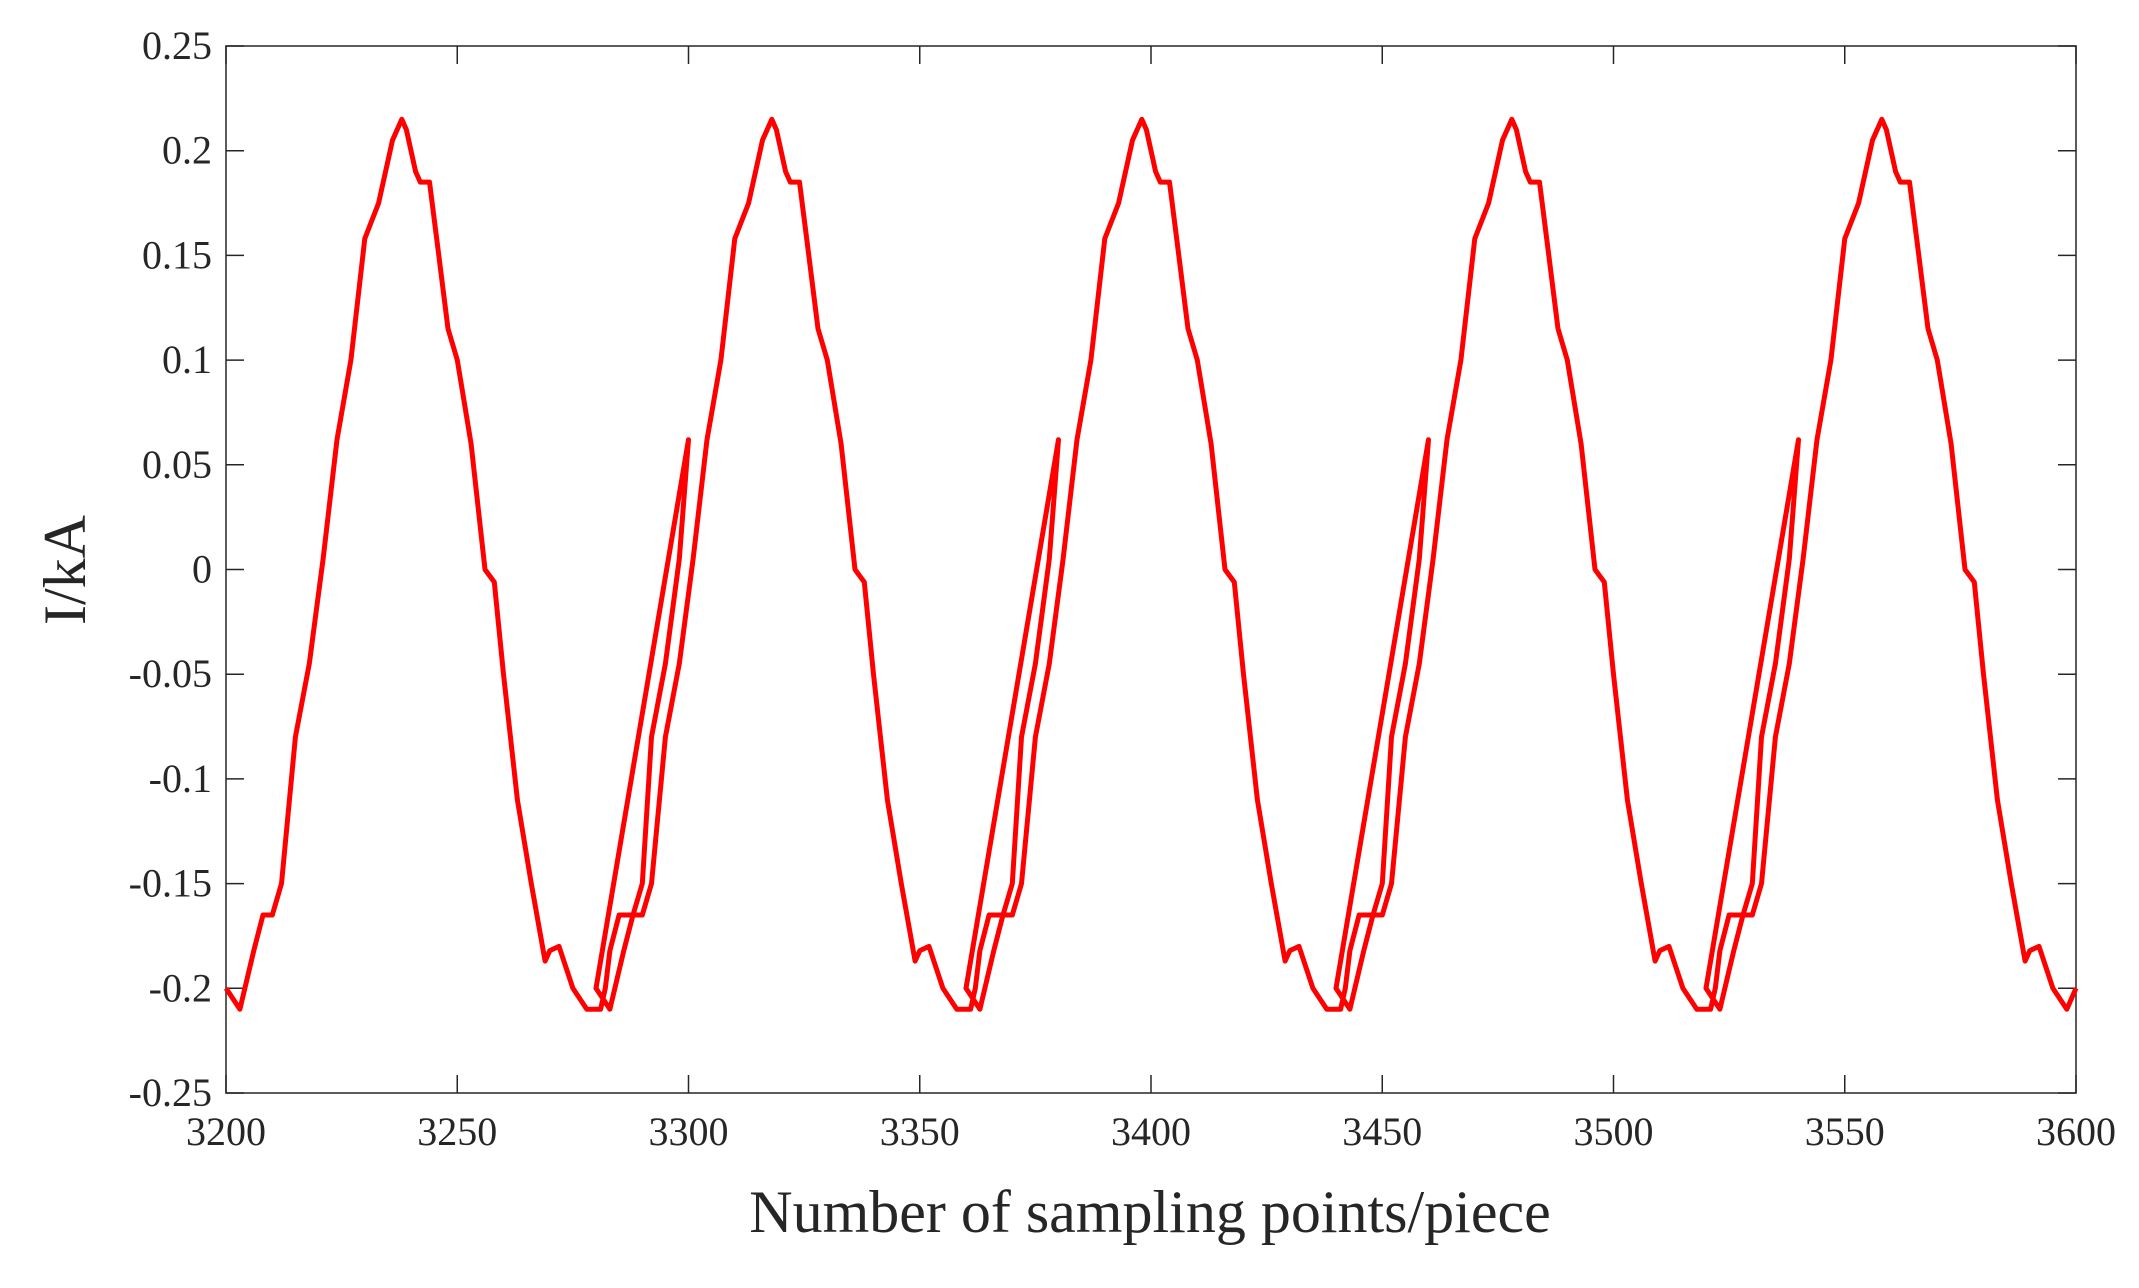 This screenshot has height=1288, width=2139. What do you see at coordinates (1150, 1212) in the screenshot?
I see `x-axis-label: Number of sampling points/piece` at bounding box center [1150, 1212].